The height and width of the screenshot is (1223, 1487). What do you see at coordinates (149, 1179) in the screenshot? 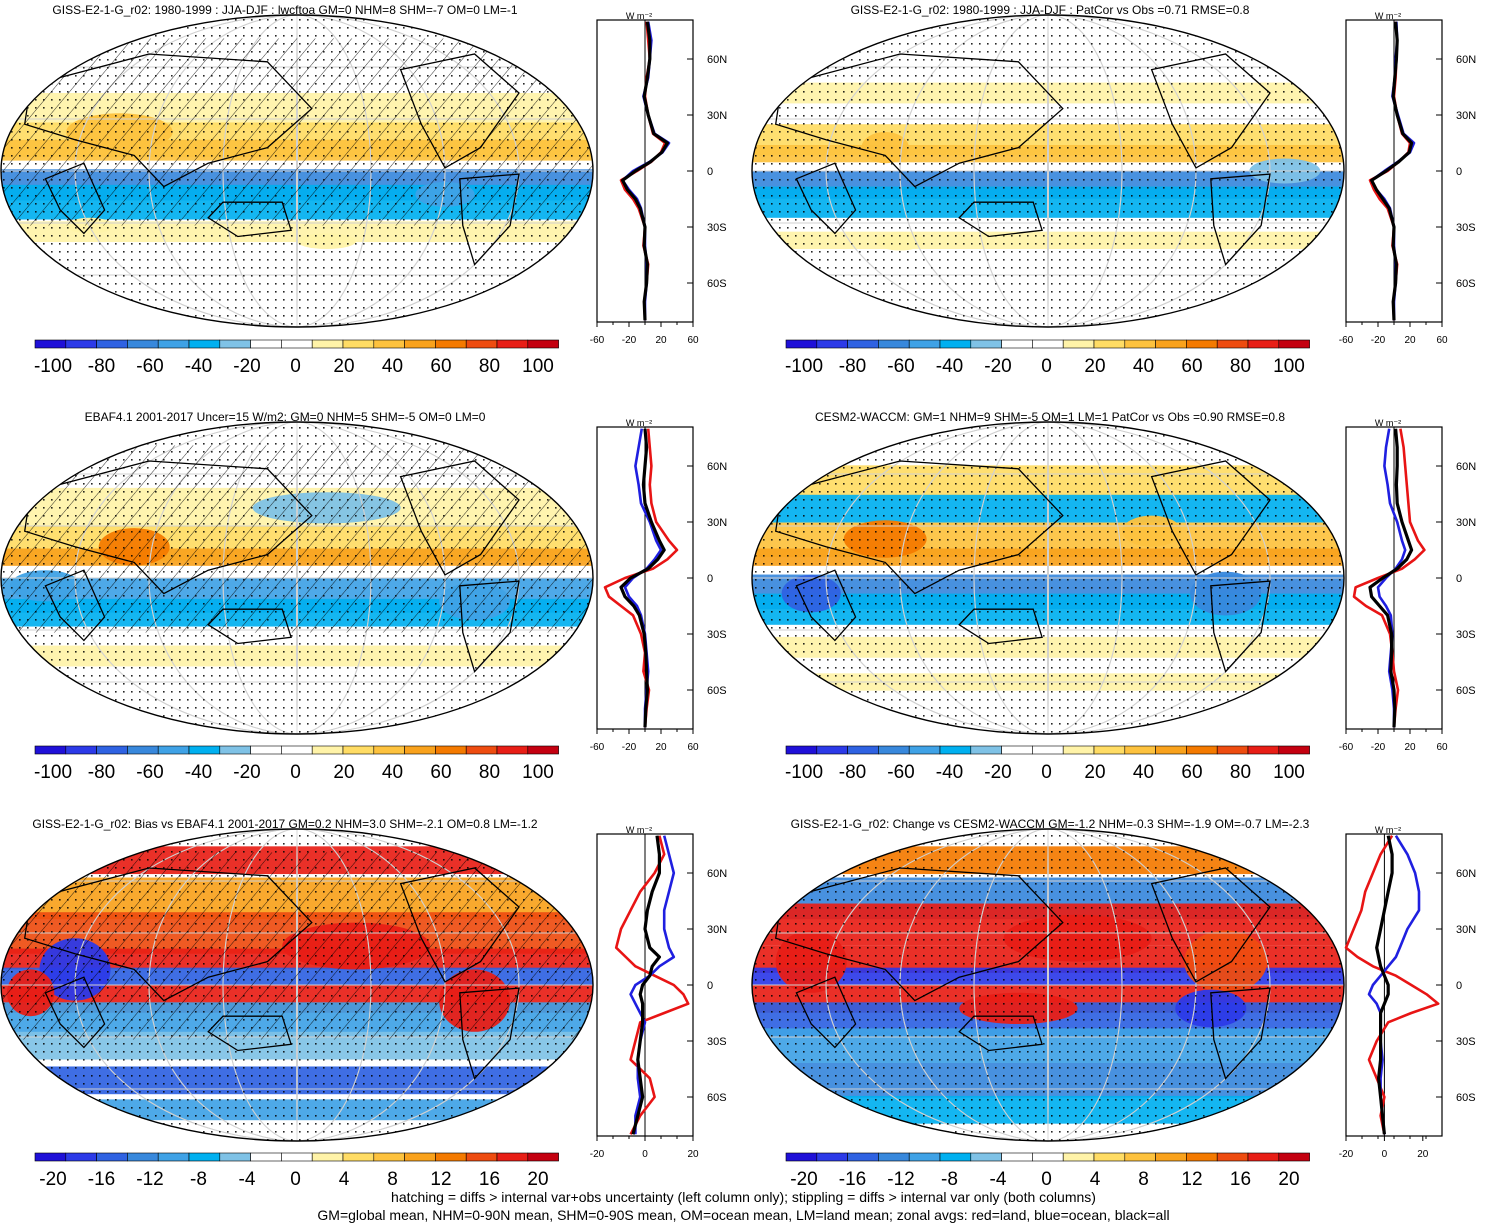
I see `colorbar-label: -12` at bounding box center [149, 1179].